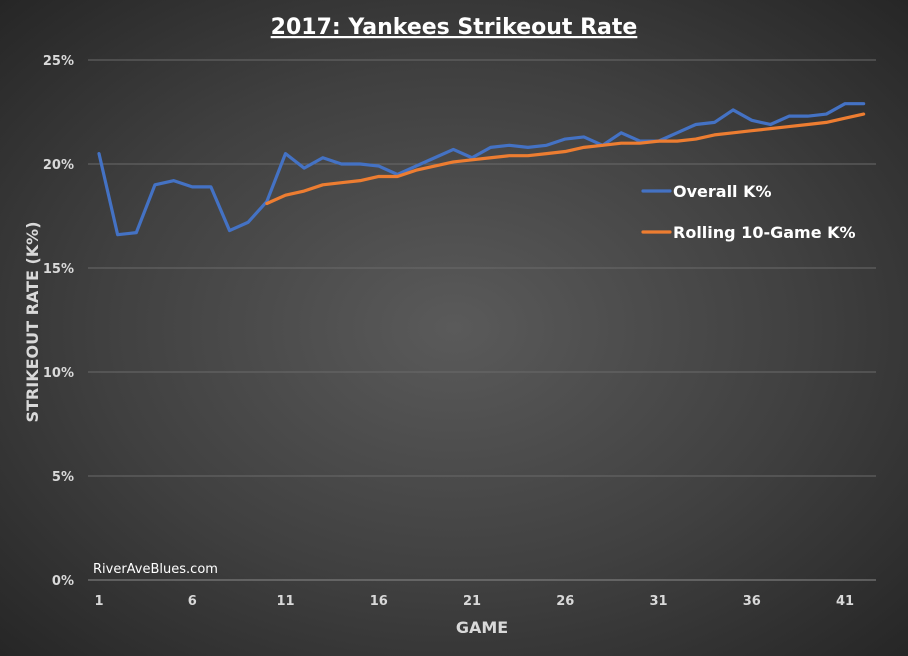 The image size is (908, 656). I want to click on rolling-k-line, so click(565, 159).